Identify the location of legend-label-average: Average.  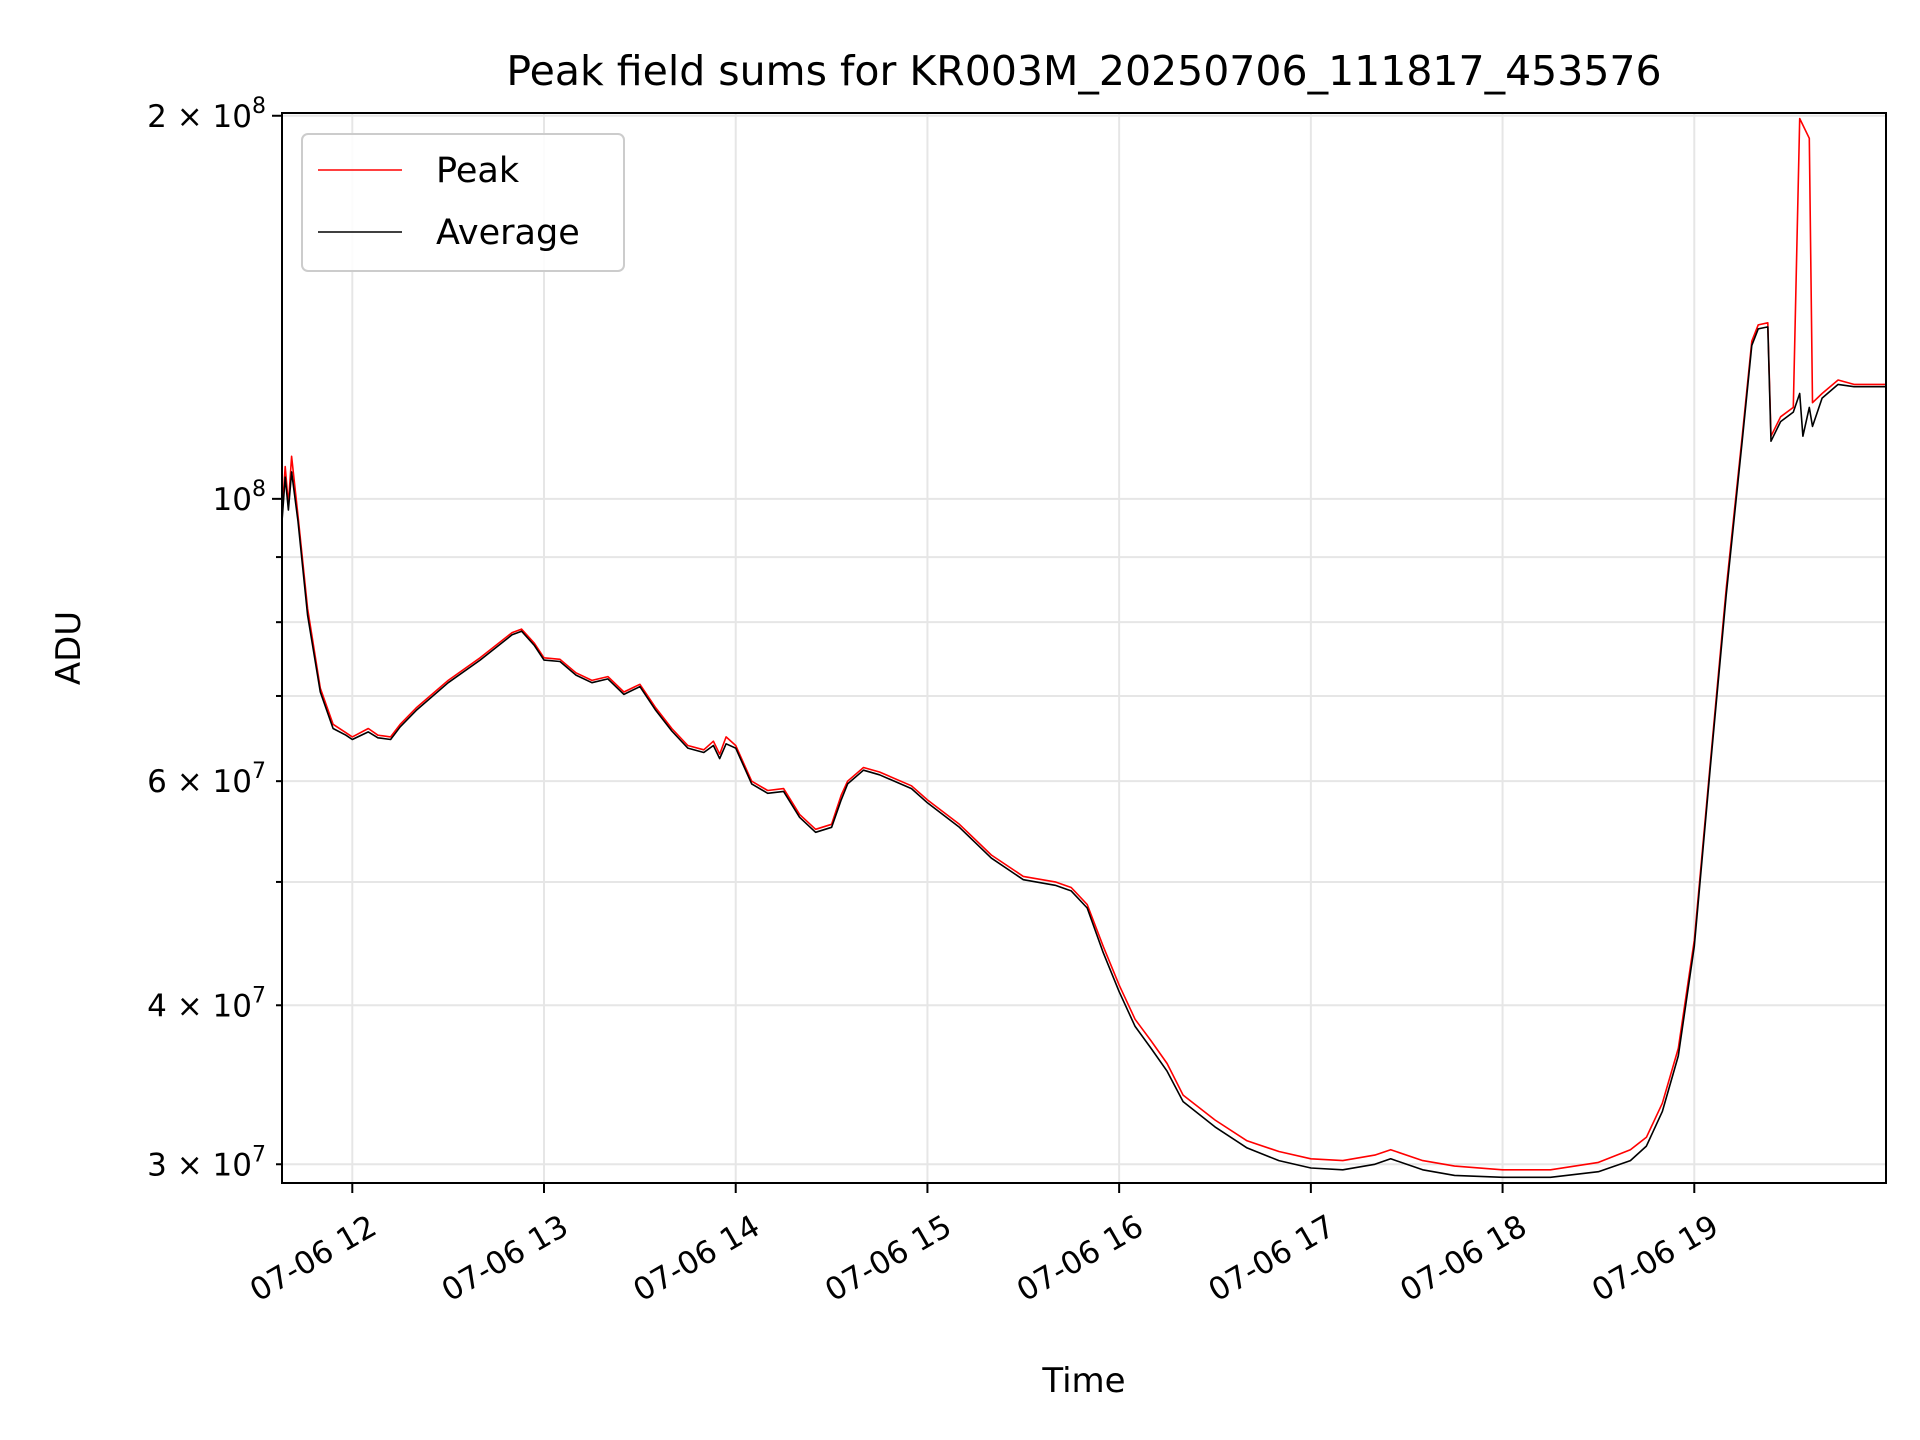
(508, 233).